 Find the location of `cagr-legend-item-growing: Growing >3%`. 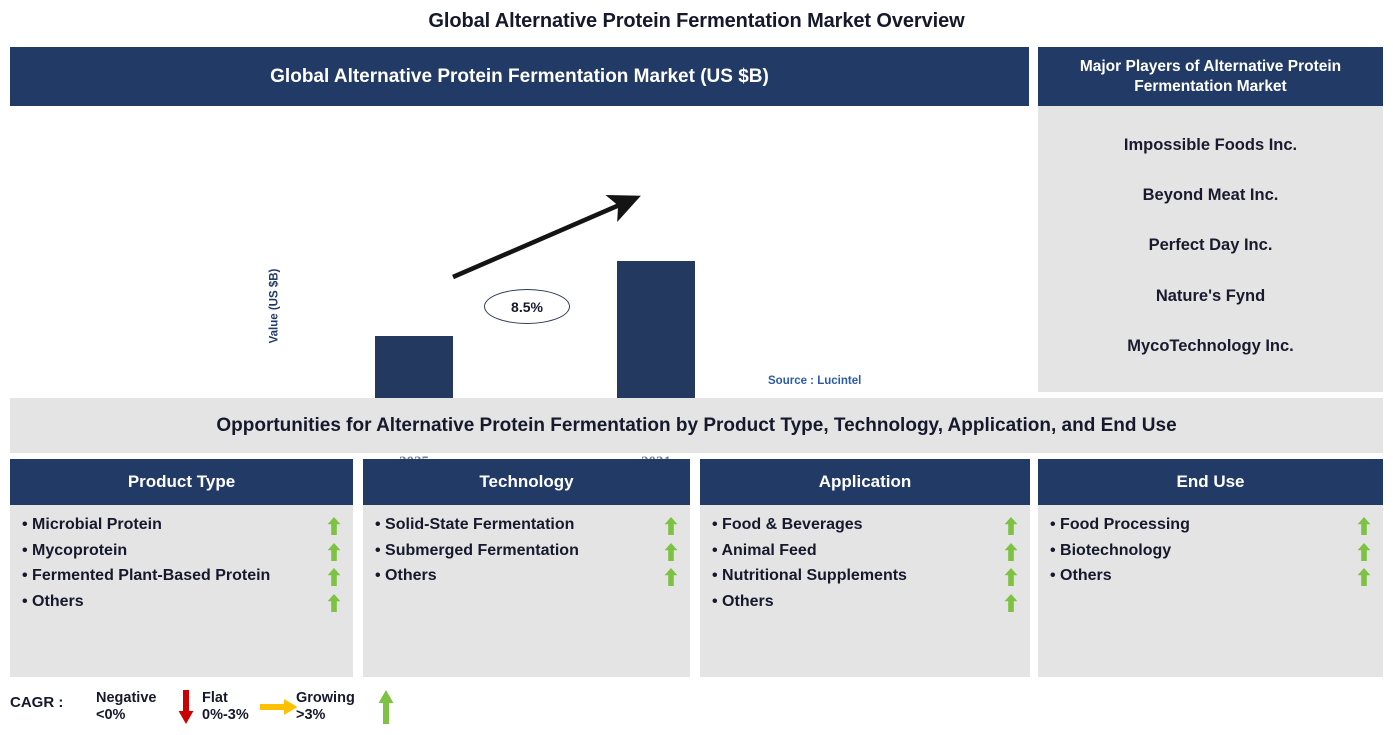

cagr-legend-item-growing: Growing >3% is located at coordinates (325, 707).